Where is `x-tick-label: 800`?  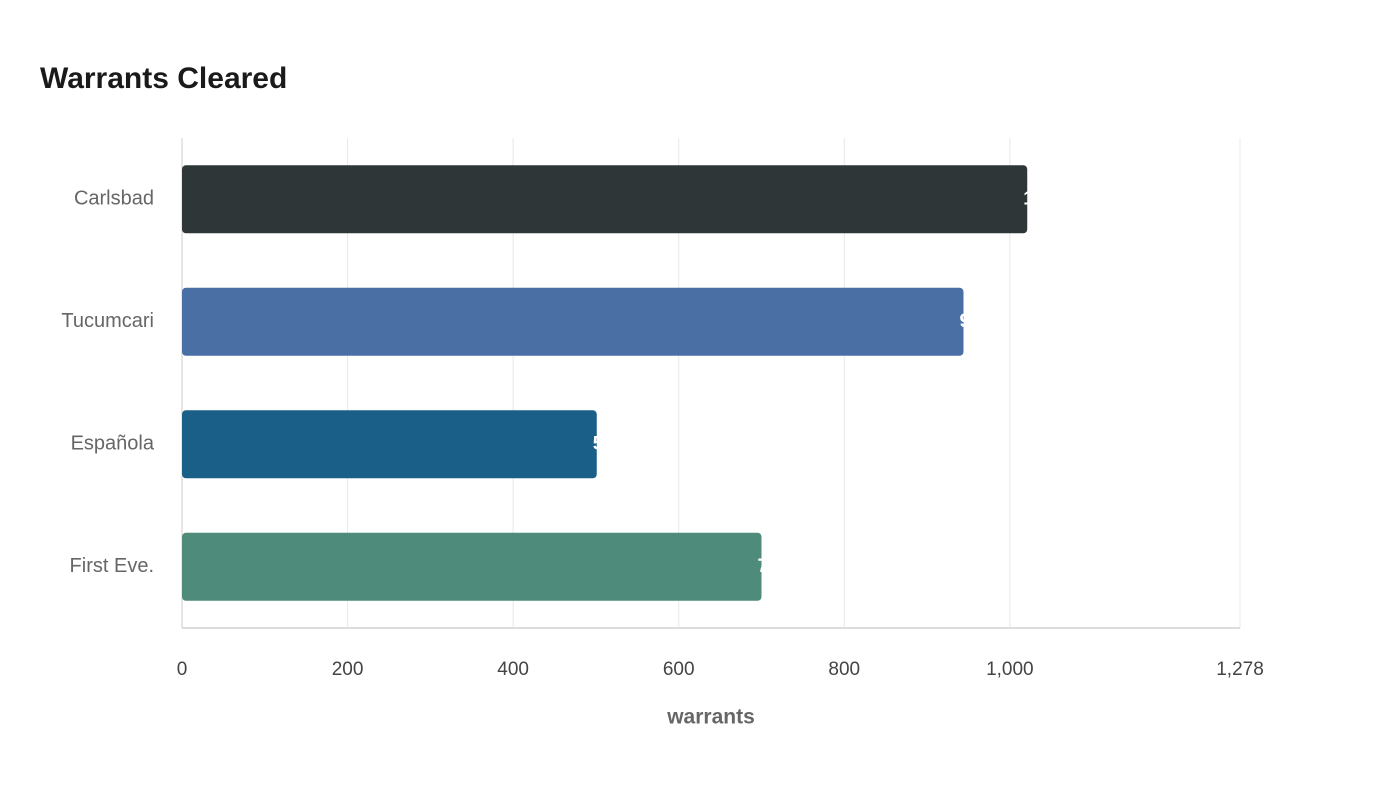 x-tick-label: 800 is located at coordinates (844, 669).